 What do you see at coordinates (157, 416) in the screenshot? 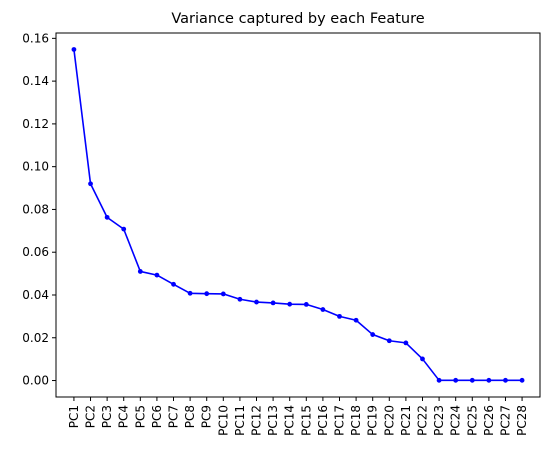
I see `x-tick-label: PC6` at bounding box center [157, 416].